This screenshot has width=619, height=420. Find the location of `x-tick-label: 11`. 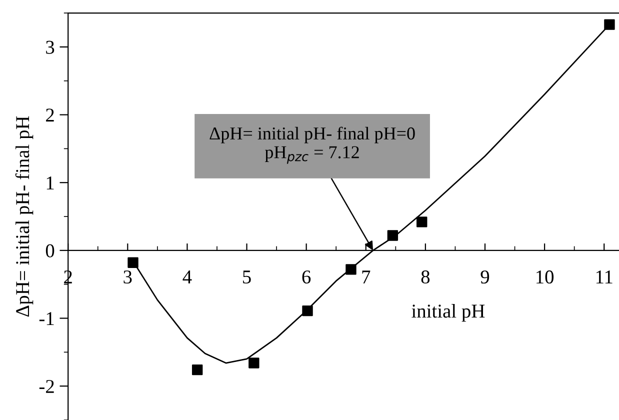

x-tick-label: 11 is located at coordinates (604, 277).